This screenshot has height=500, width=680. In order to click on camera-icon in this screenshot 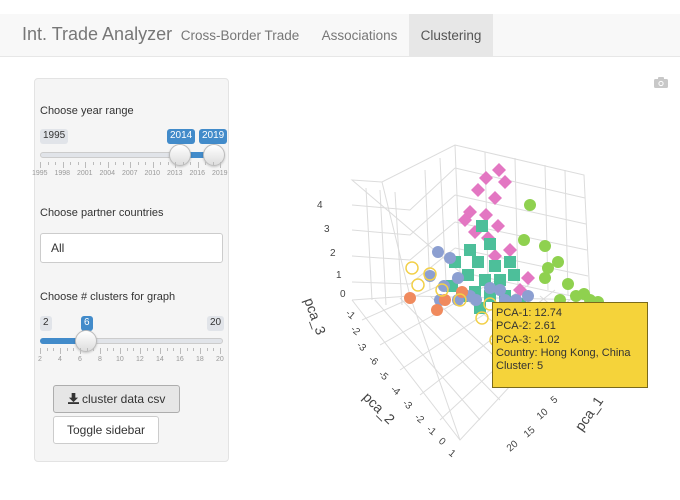, I will do `click(661, 82)`.